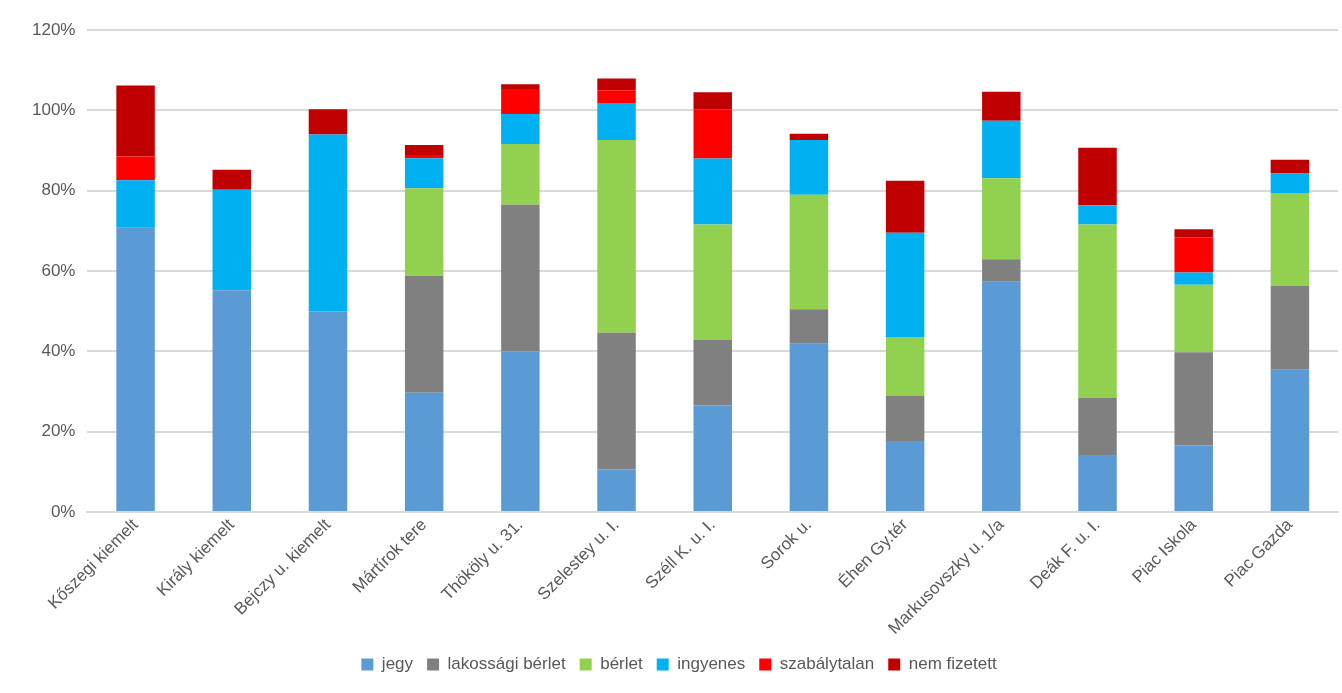 The image size is (1342, 693). What do you see at coordinates (506, 664) in the screenshot?
I see `legend-label: lakossági bérlet` at bounding box center [506, 664].